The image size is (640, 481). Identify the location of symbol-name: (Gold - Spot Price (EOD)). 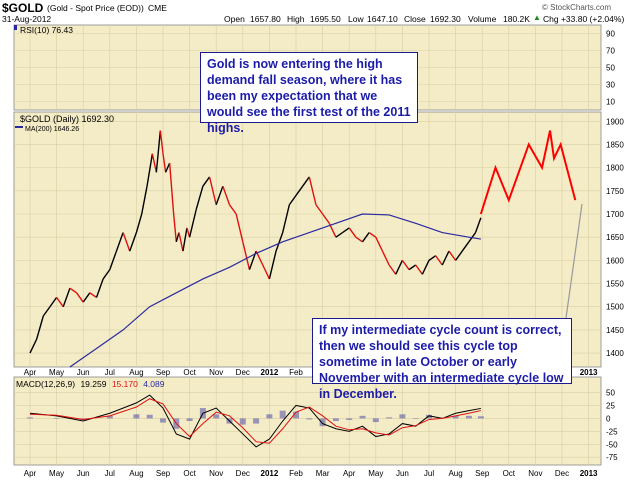
(95, 8).